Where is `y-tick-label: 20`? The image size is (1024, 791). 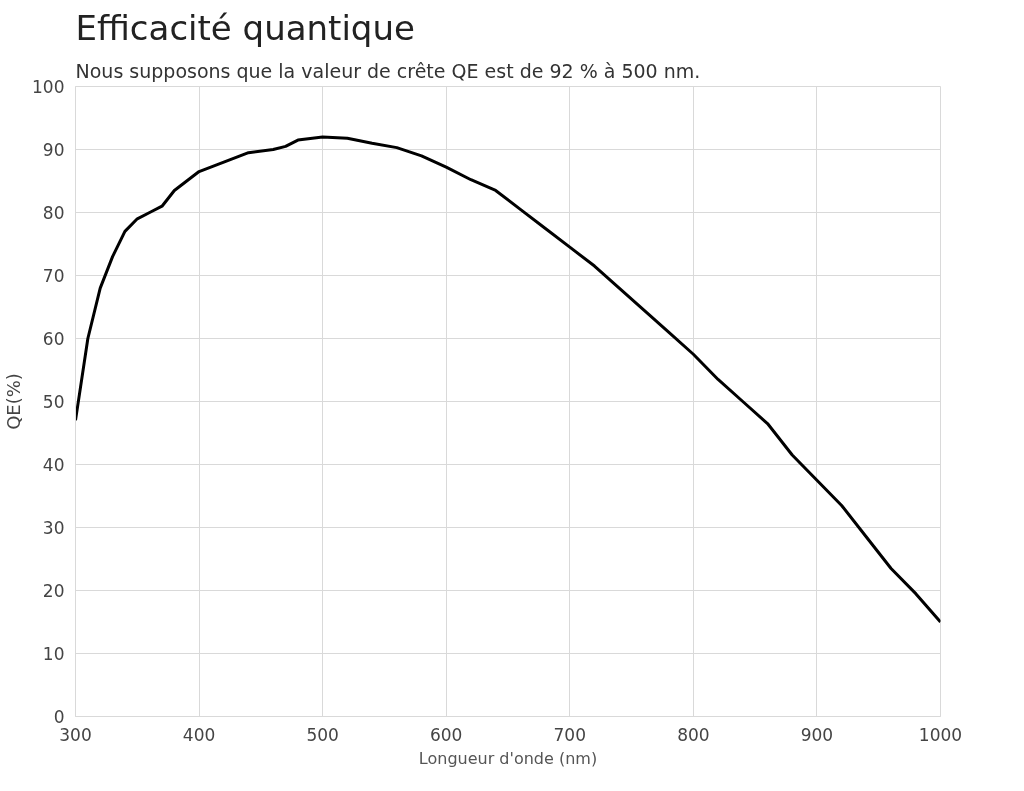
y-tick-label: 20 is located at coordinates (53, 591).